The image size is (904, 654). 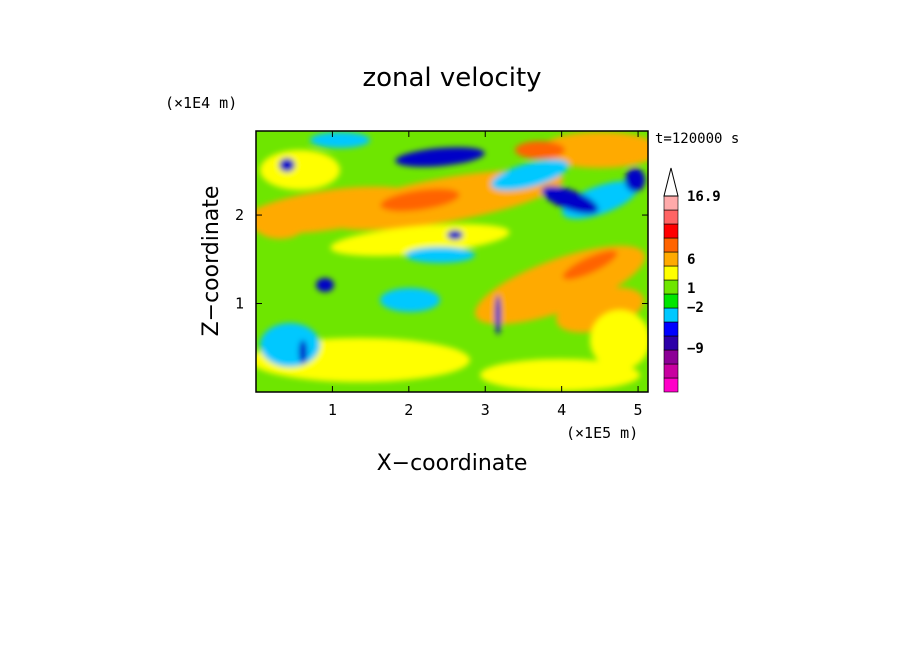 I want to click on chart-title: zonal velocity, so click(x=451, y=78).